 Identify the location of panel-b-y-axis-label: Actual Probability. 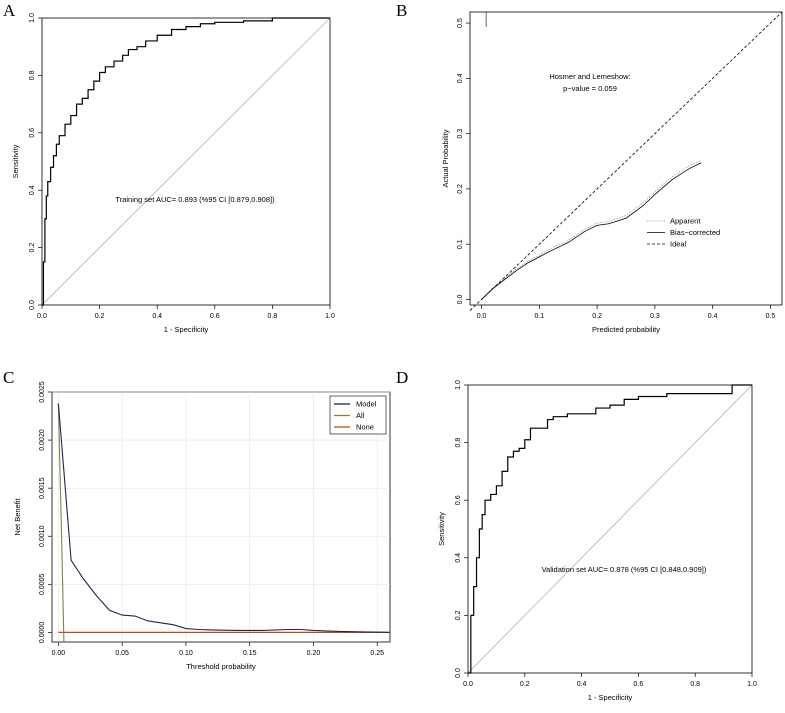
(445, 158).